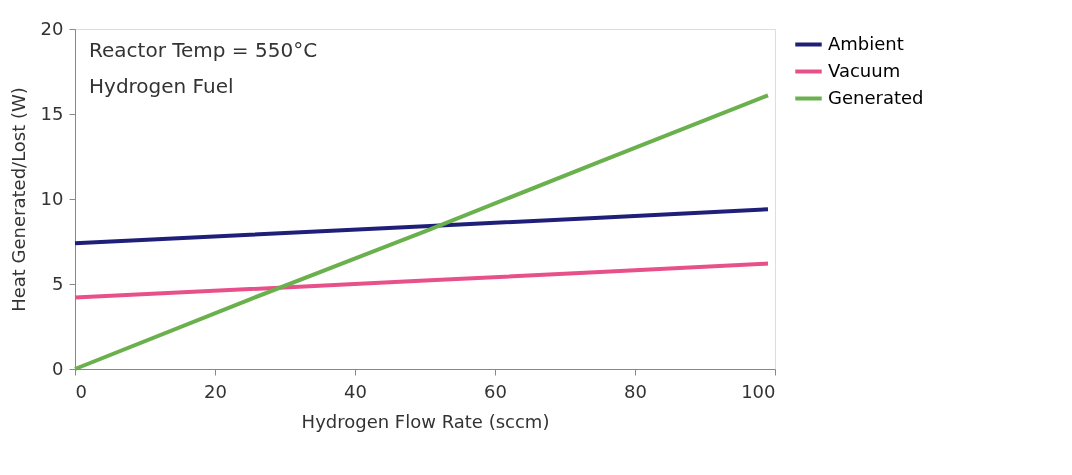 This screenshot has width=1072, height=475. Describe the element at coordinates (52, 28) in the screenshot. I see `y-tick-label: 20` at that location.